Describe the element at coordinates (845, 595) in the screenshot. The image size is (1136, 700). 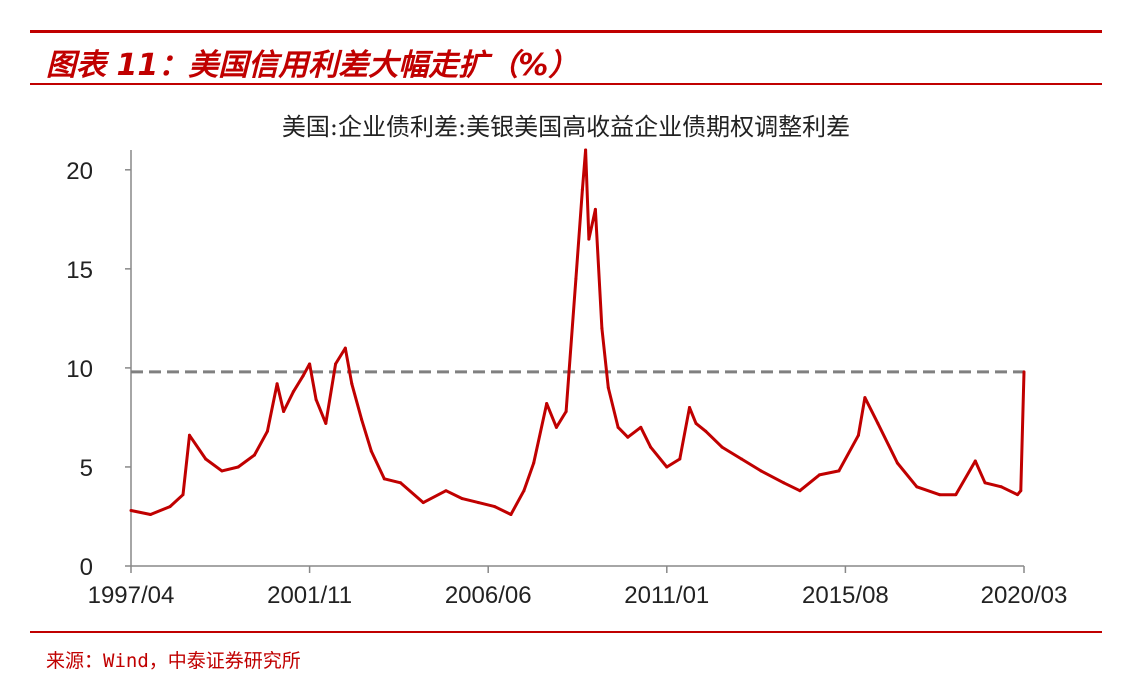
I see `x-tick-label: 2015/08` at that location.